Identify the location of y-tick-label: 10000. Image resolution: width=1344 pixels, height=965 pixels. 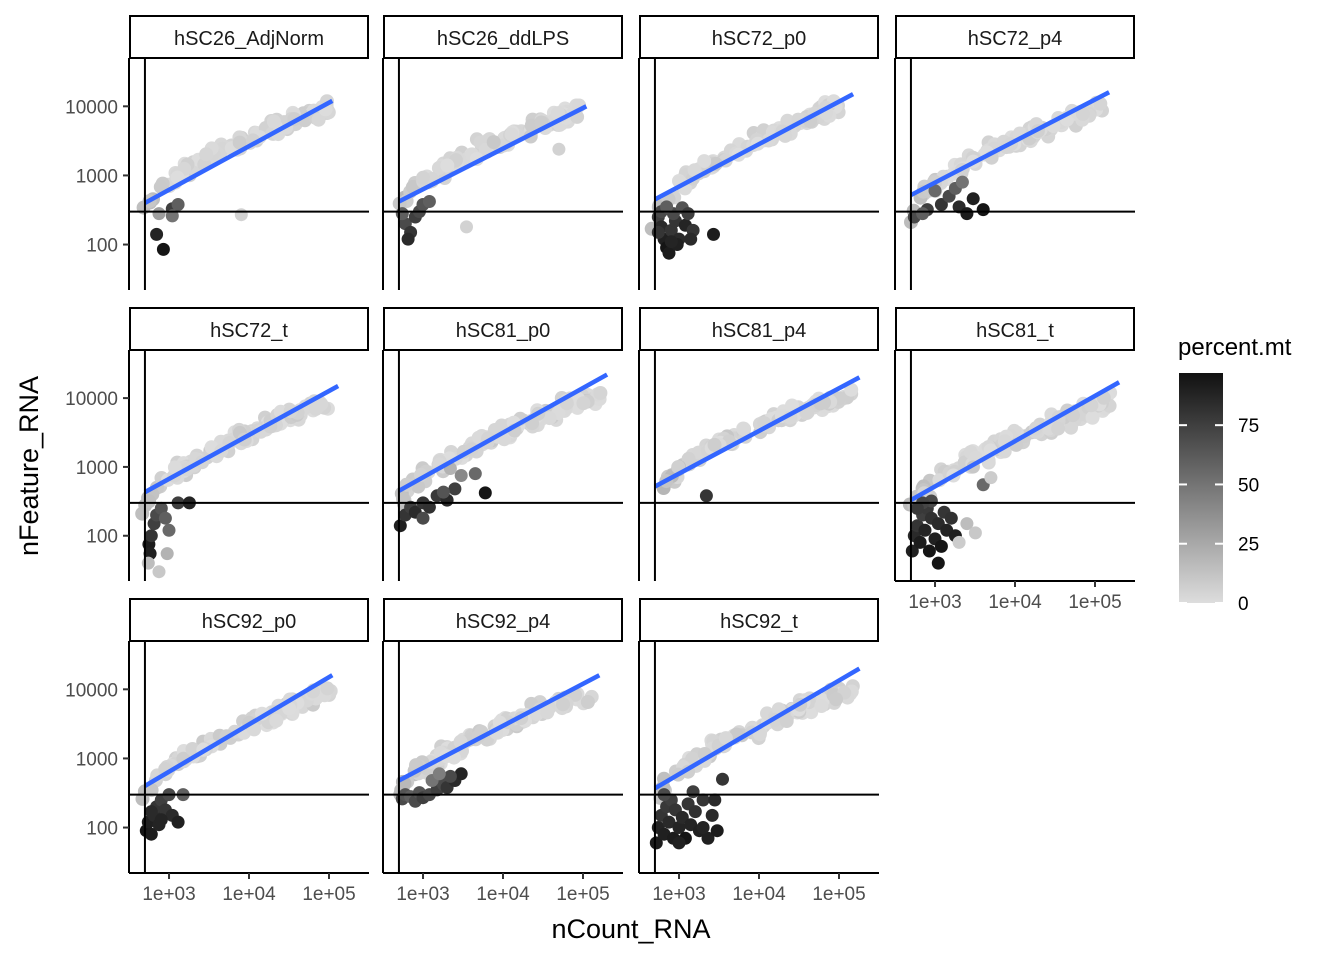
(91, 690).